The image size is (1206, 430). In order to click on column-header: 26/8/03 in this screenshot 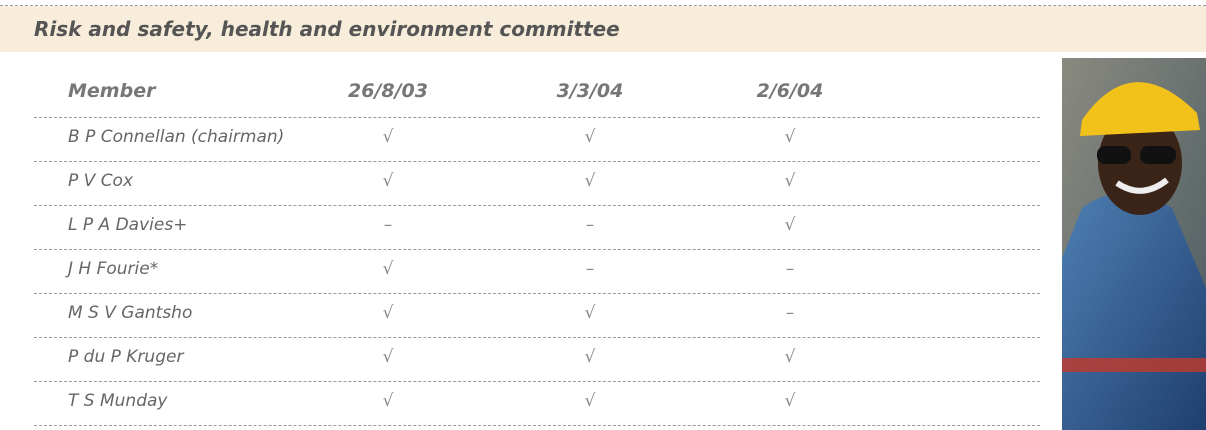, I will do `click(388, 91)`.